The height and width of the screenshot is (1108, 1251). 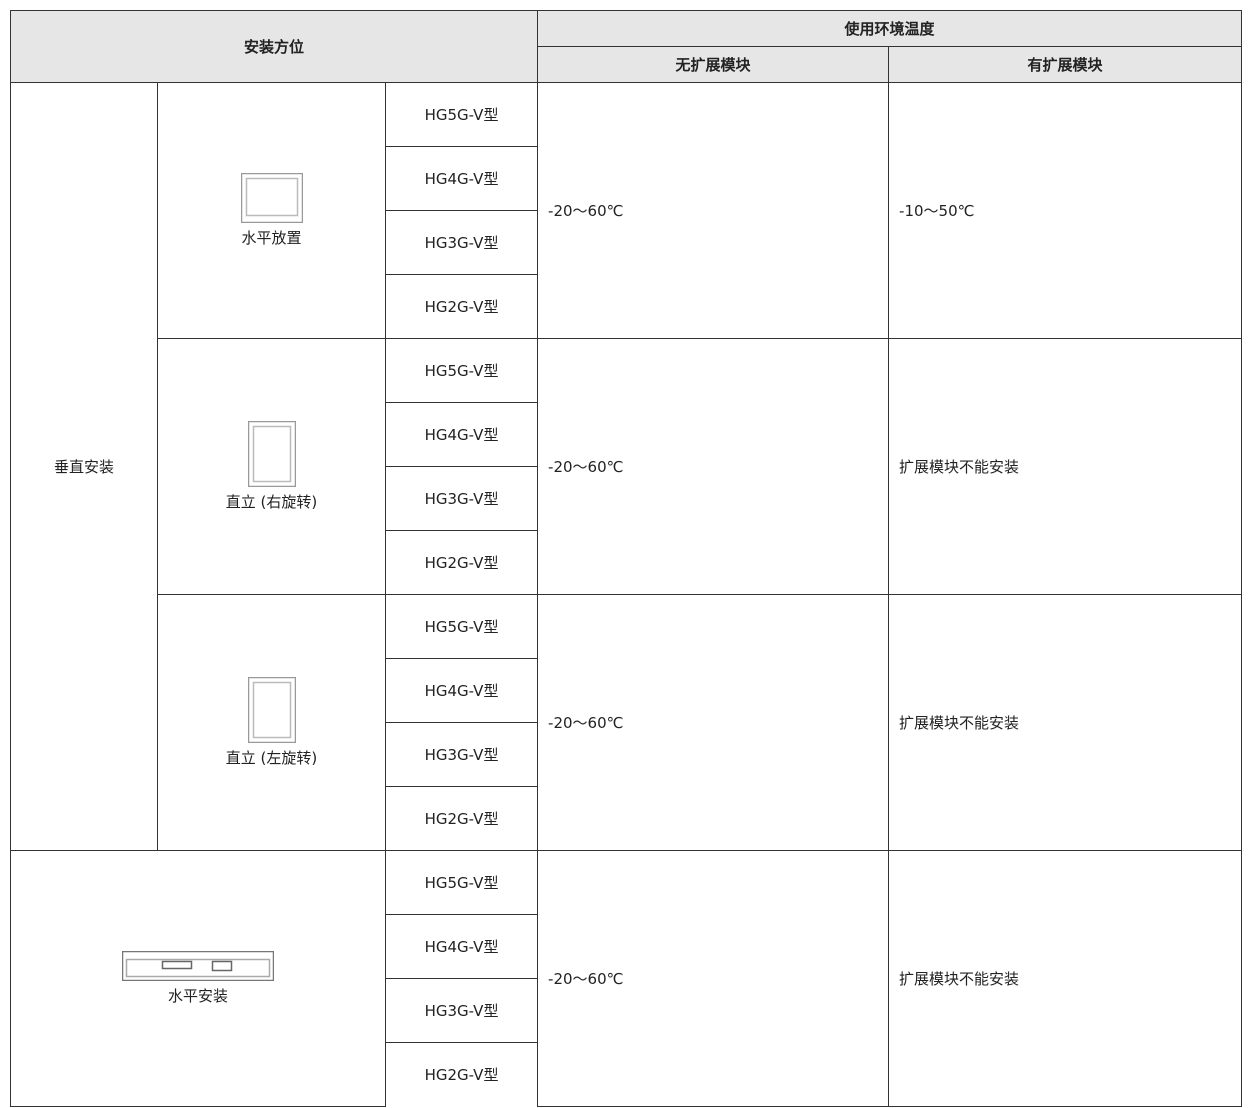 I want to click on header-row: 无扩展模块 有扩展模块, so click(x=627, y=64).